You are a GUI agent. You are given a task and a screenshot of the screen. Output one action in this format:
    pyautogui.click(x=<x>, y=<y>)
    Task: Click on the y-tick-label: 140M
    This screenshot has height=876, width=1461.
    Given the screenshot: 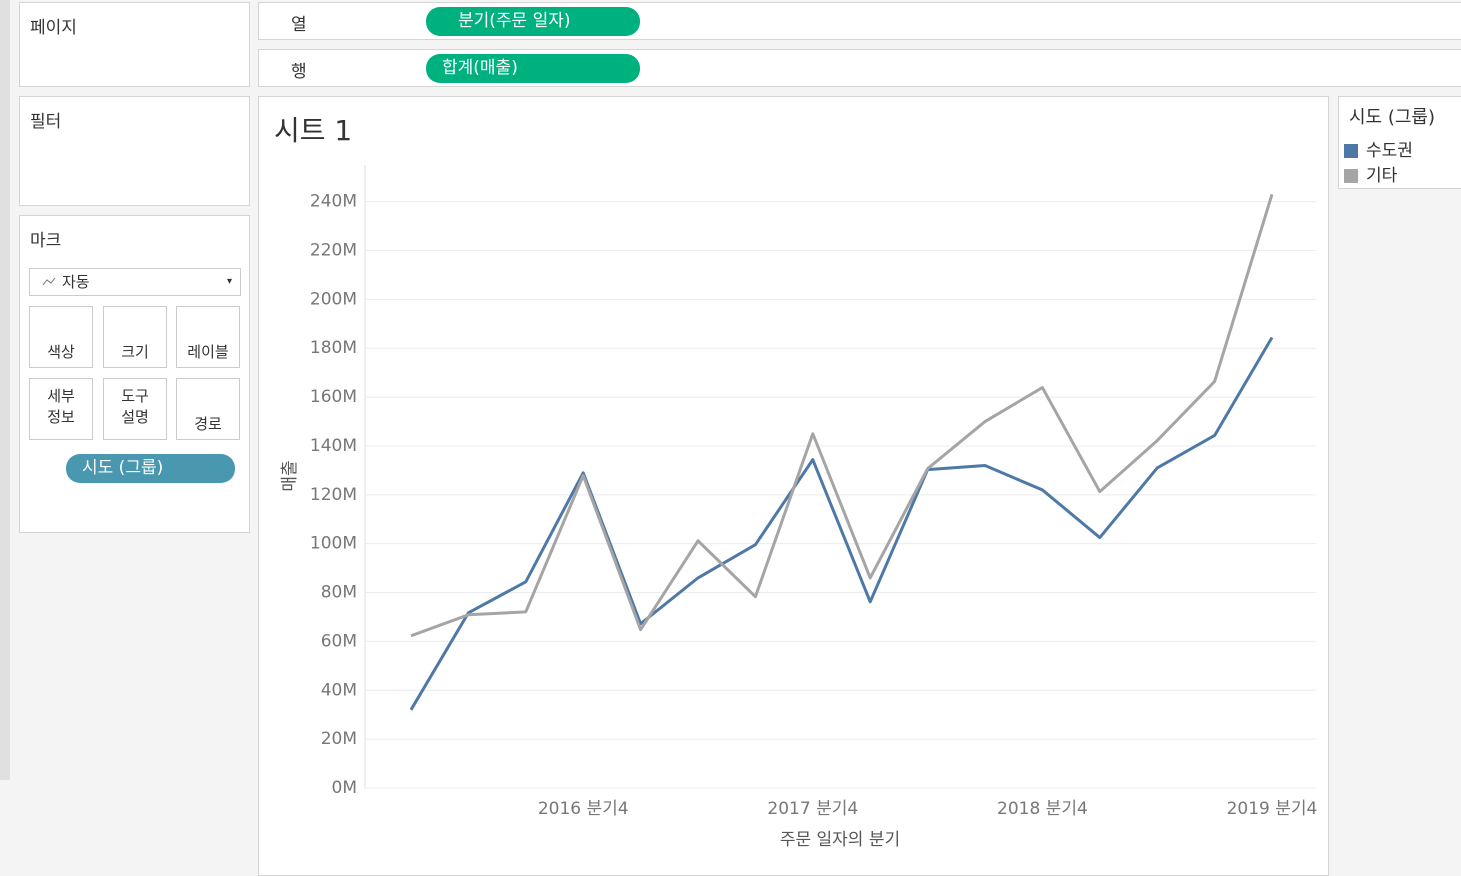 What is the action you would take?
    pyautogui.click(x=333, y=446)
    